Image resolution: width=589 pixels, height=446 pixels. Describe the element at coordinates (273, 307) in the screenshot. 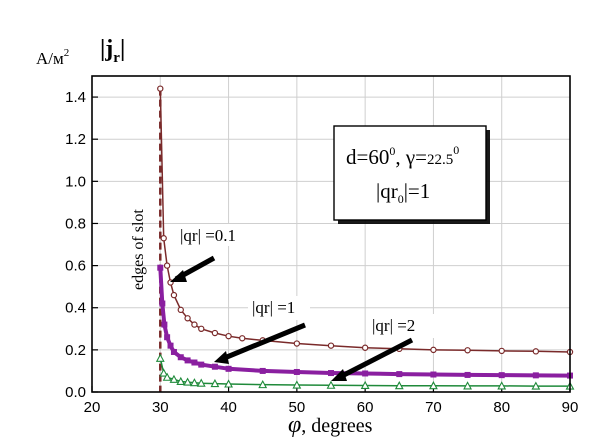

I see `annotation-qr-1-label: |qr| =1` at that location.